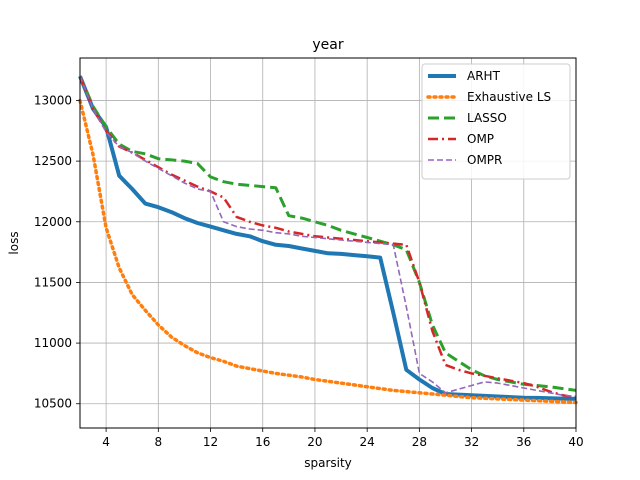  I want to click on legend: ARHT Exhaustive LS LASSO OMP OMPR, so click(496, 121).